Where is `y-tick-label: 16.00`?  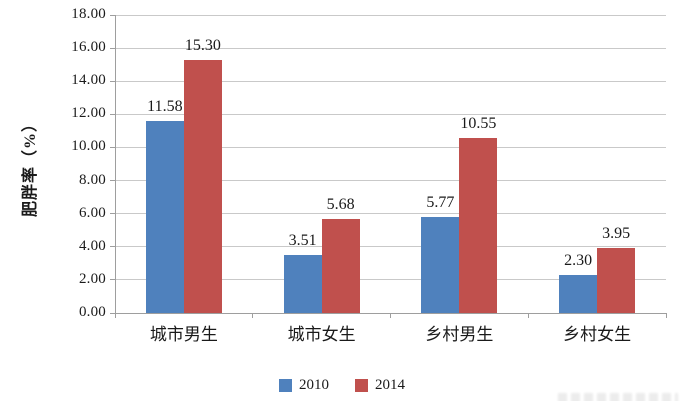 y-tick-label: 16.00 is located at coordinates (88, 47).